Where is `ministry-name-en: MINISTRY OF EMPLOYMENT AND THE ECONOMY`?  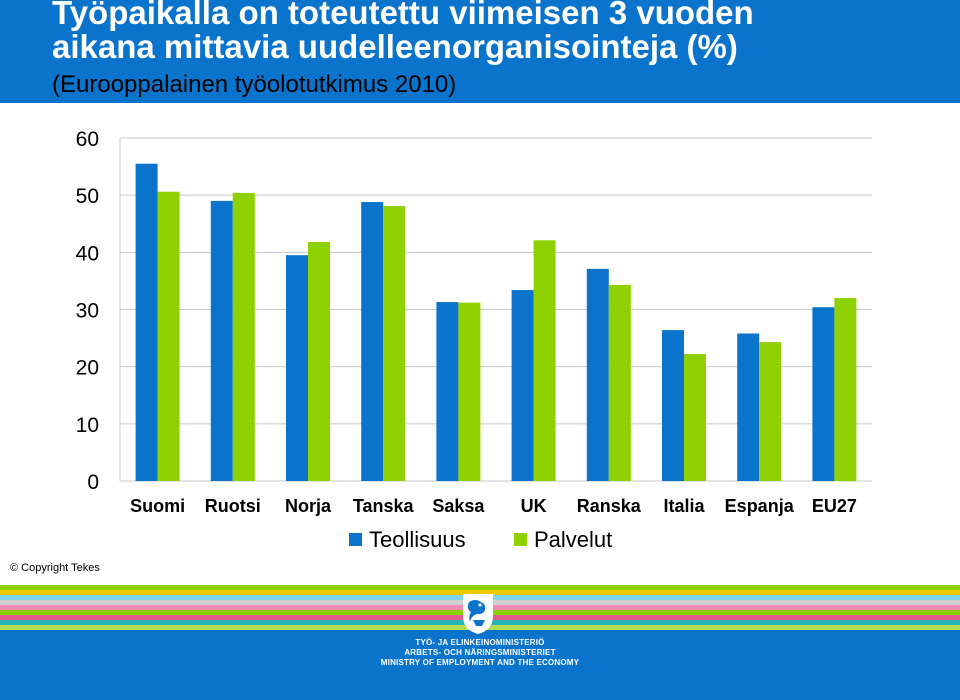
ministry-name-en: MINISTRY OF EMPLOYMENT AND THE ECONOMY is located at coordinates (480, 662).